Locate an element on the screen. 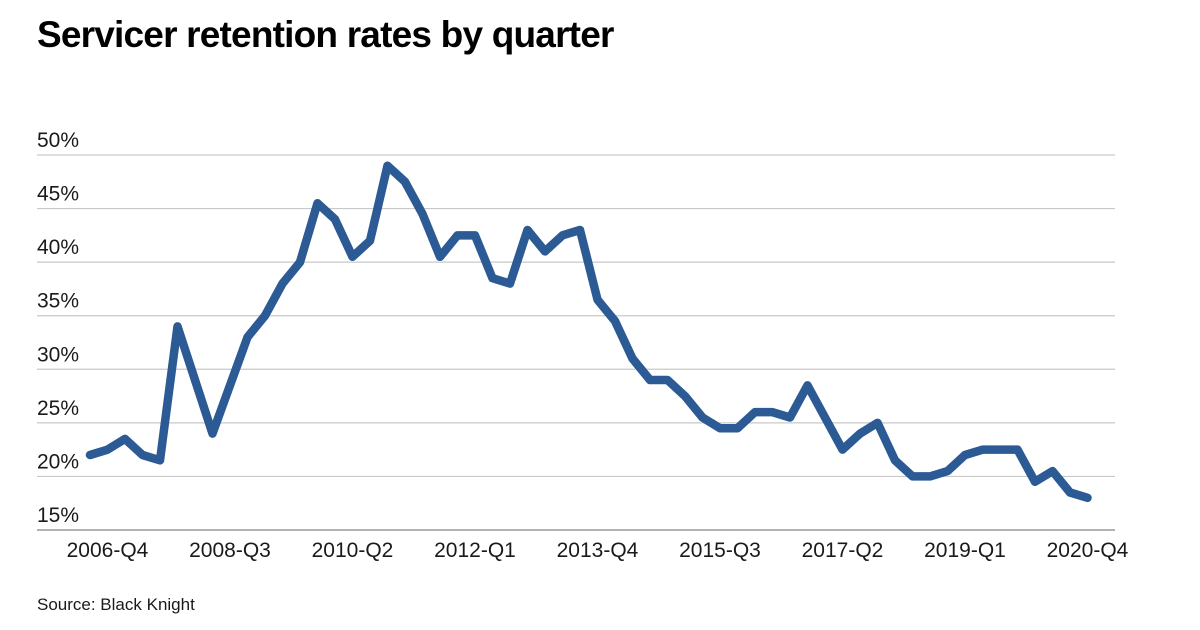  y-tick-label-40: 40% is located at coordinates (58, 247).